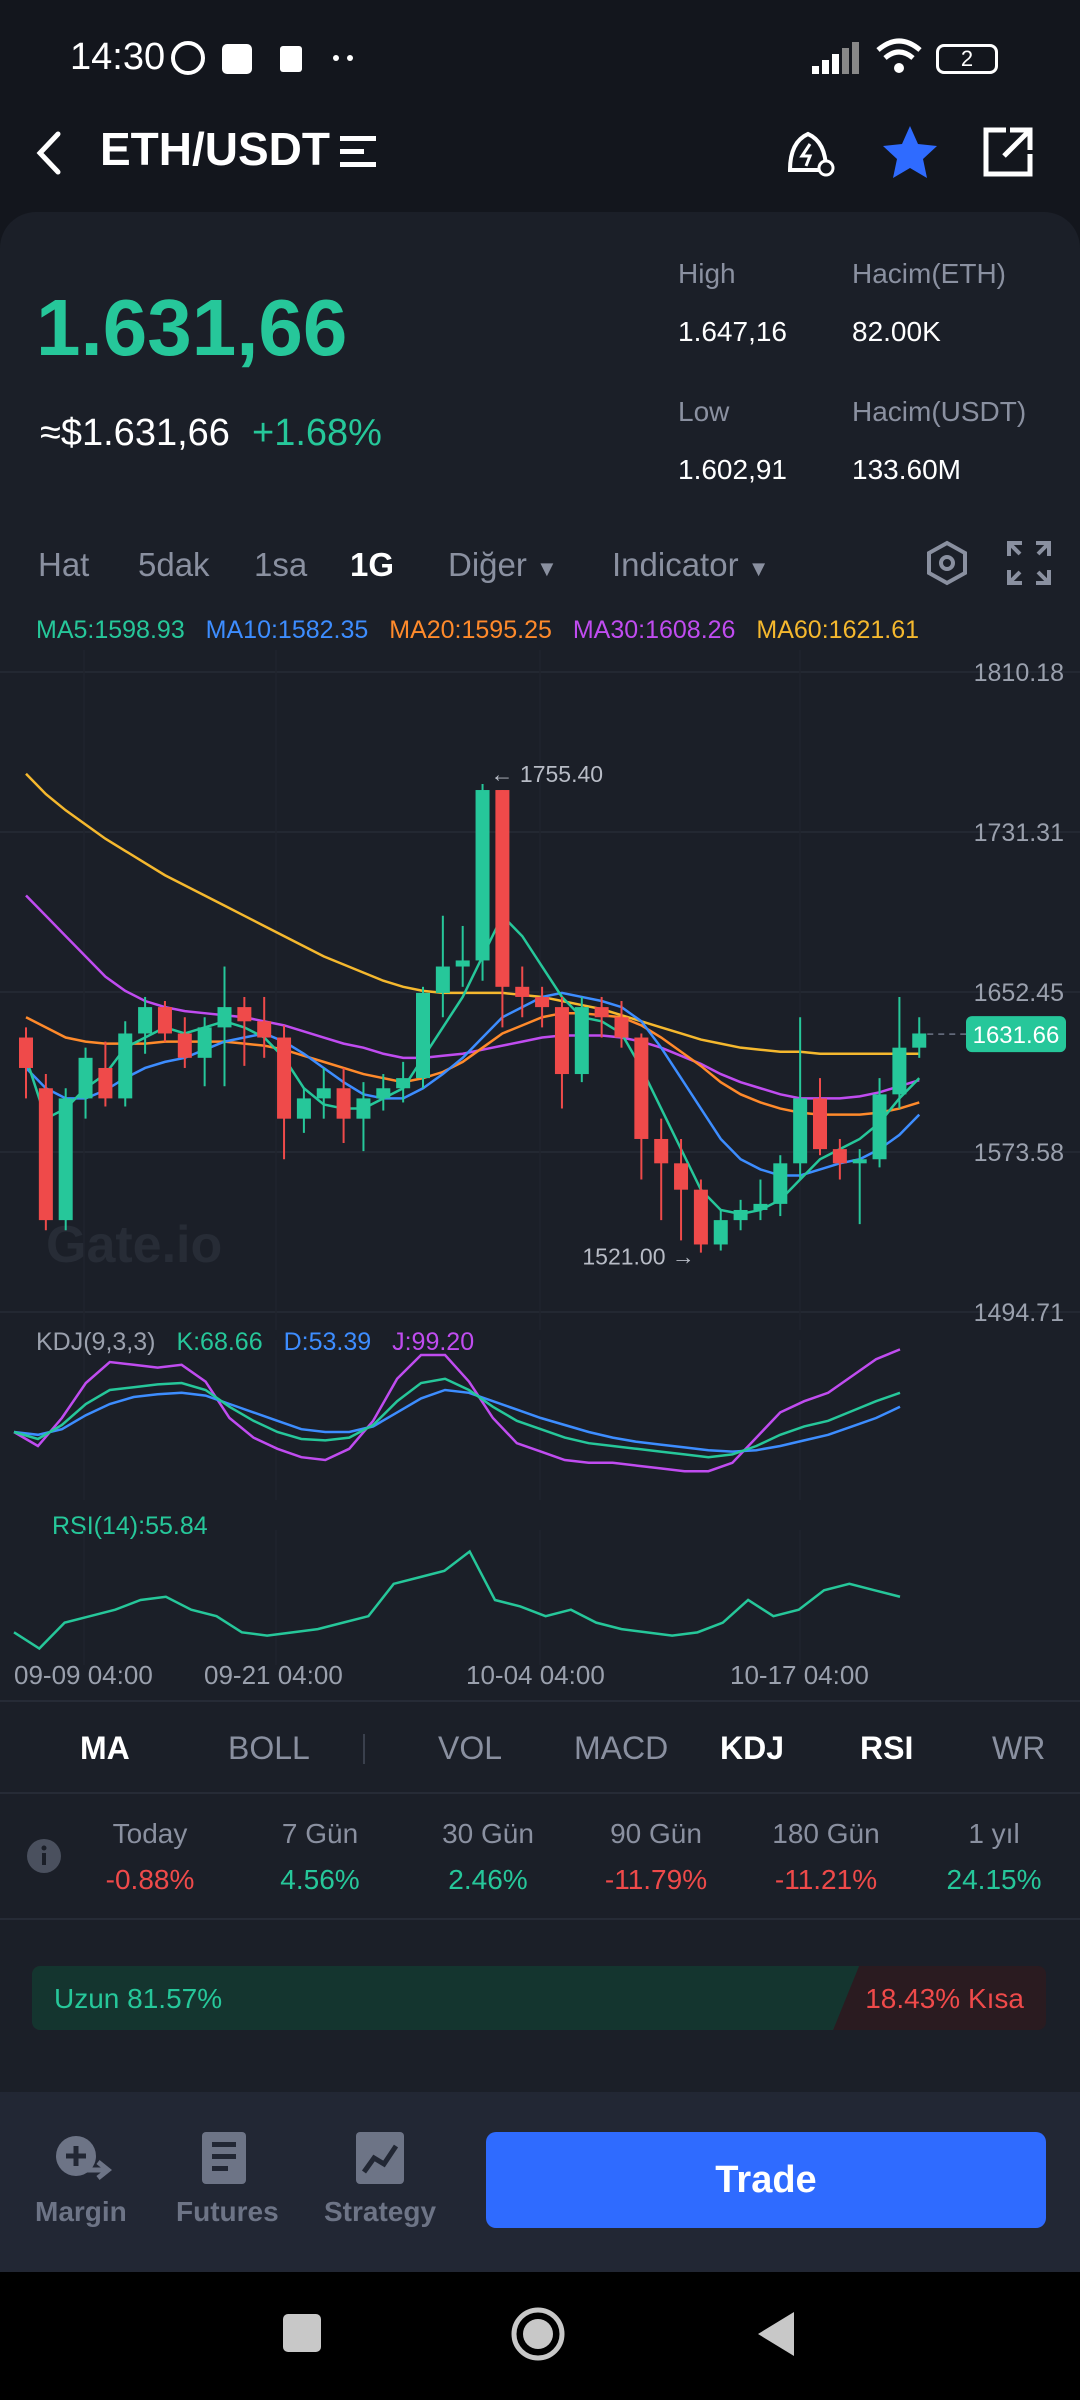  Describe the element at coordinates (1019, 1748) in the screenshot. I see `indicator-tab-wr: WR` at that location.